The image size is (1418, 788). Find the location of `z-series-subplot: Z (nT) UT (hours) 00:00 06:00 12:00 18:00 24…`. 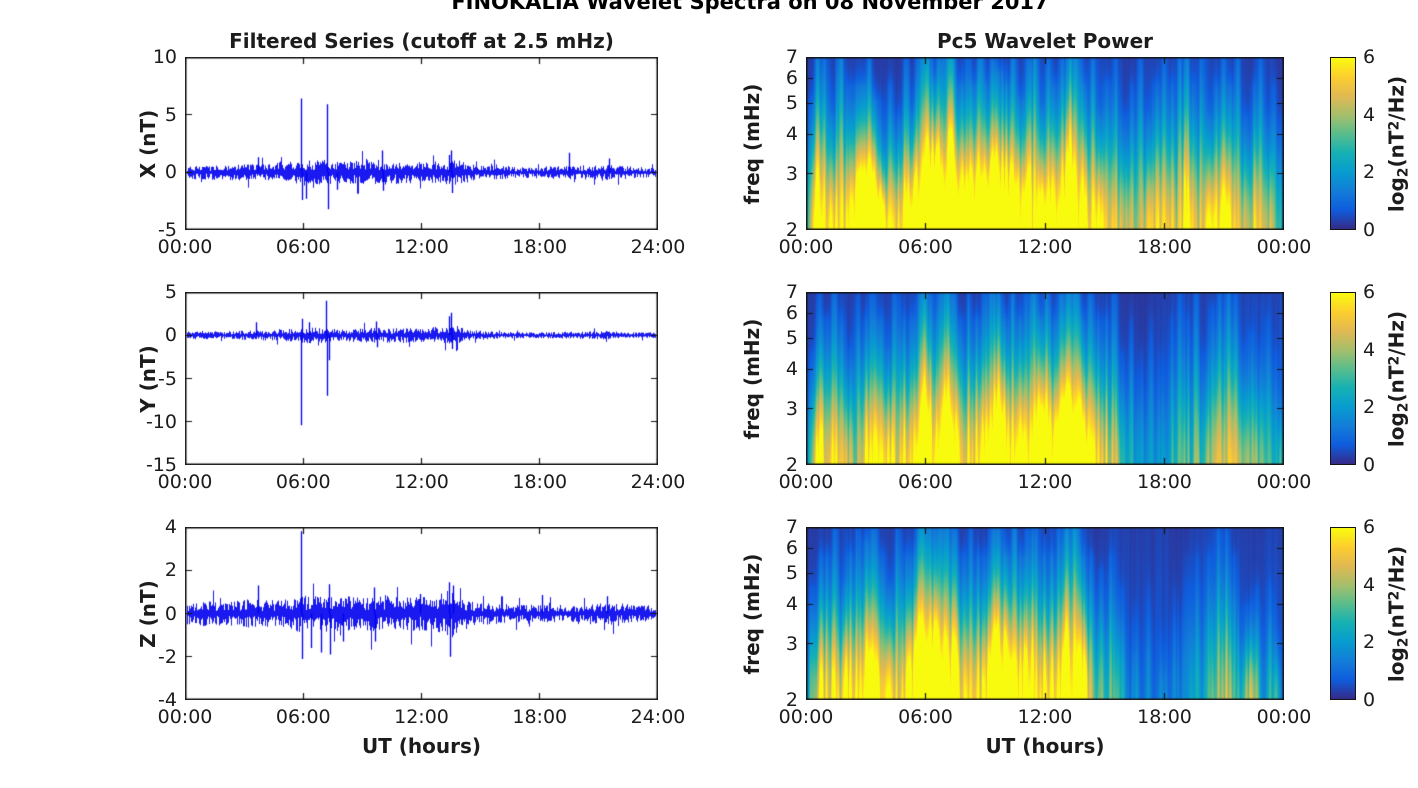

z-series-subplot: Z (nT) UT (hours) 00:00 06:00 12:00 18:00 24… is located at coordinates (410, 637).